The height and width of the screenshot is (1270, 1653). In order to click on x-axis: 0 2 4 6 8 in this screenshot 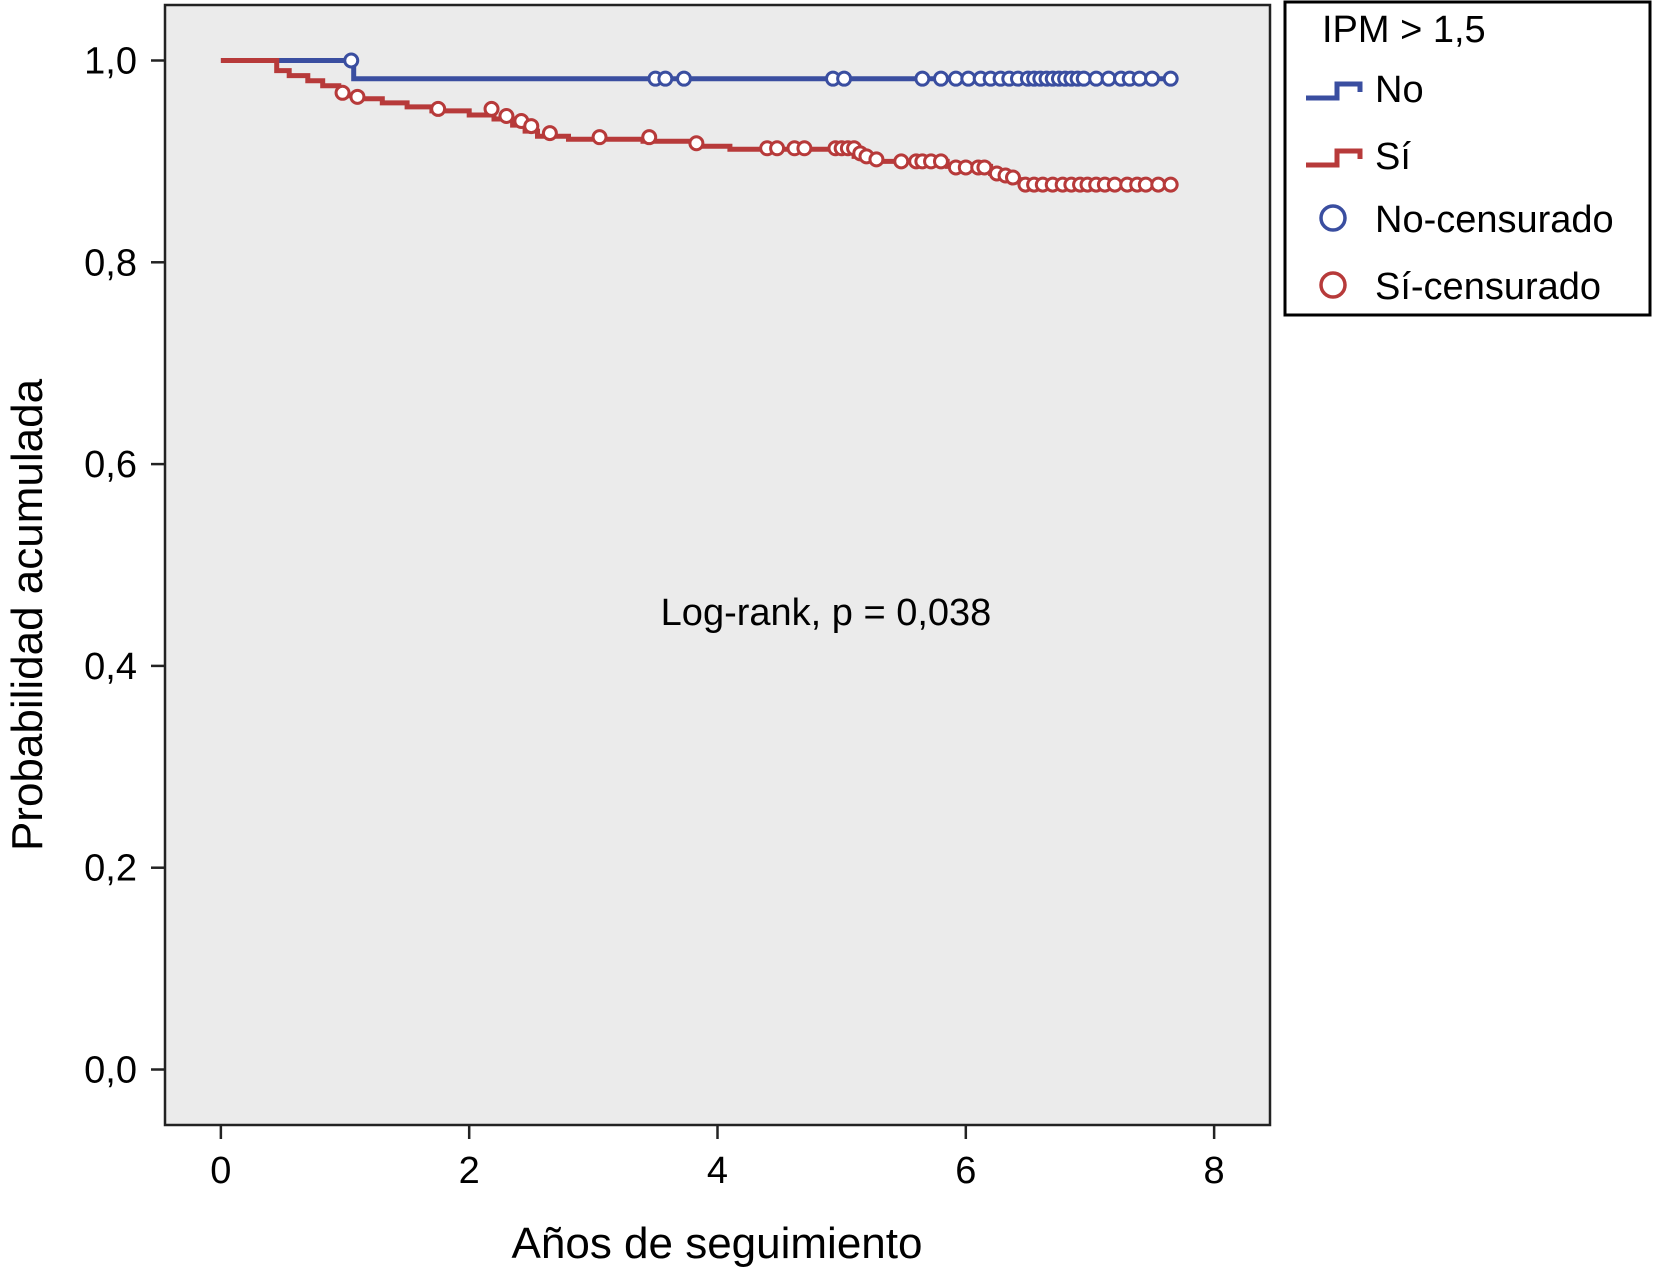, I will do `click(717, 1158)`.